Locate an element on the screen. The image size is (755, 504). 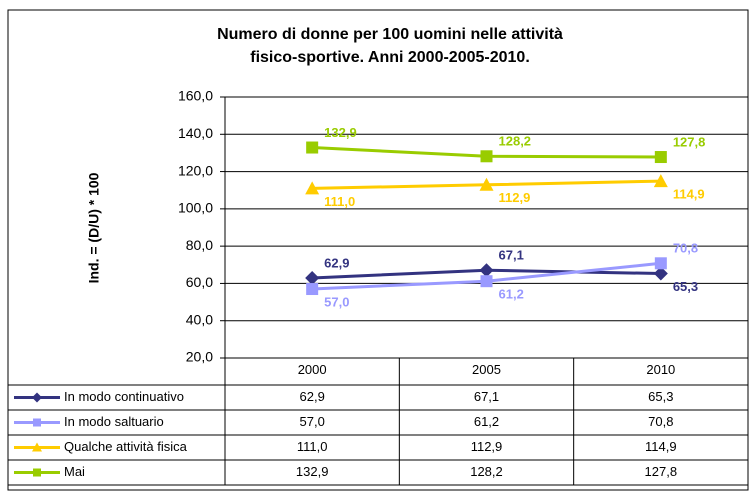
y-tick-label: 60,0 is located at coordinates (199, 282).